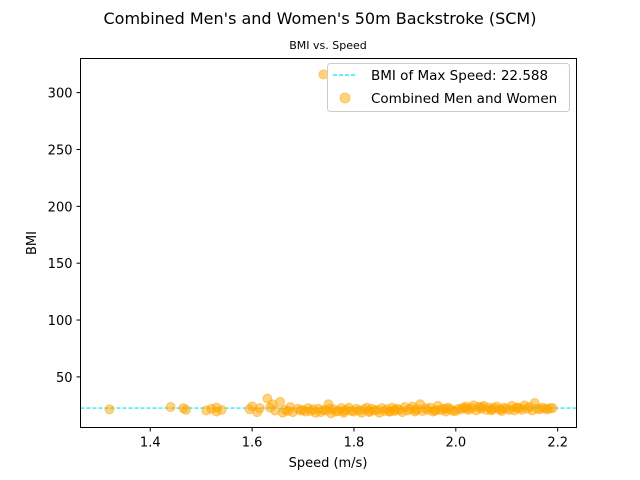 Image resolution: width=640 pixels, height=480 pixels. I want to click on chart-subtitle: BMI vs. Speed, so click(328, 45).